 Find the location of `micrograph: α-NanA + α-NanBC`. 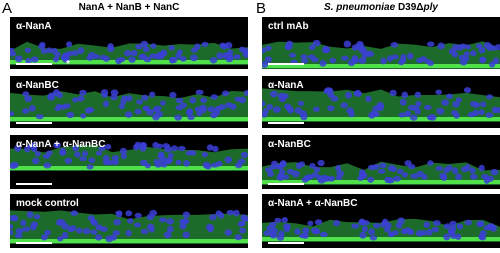

micrograph: α-NanA + α-NanBC is located at coordinates (128, 162).